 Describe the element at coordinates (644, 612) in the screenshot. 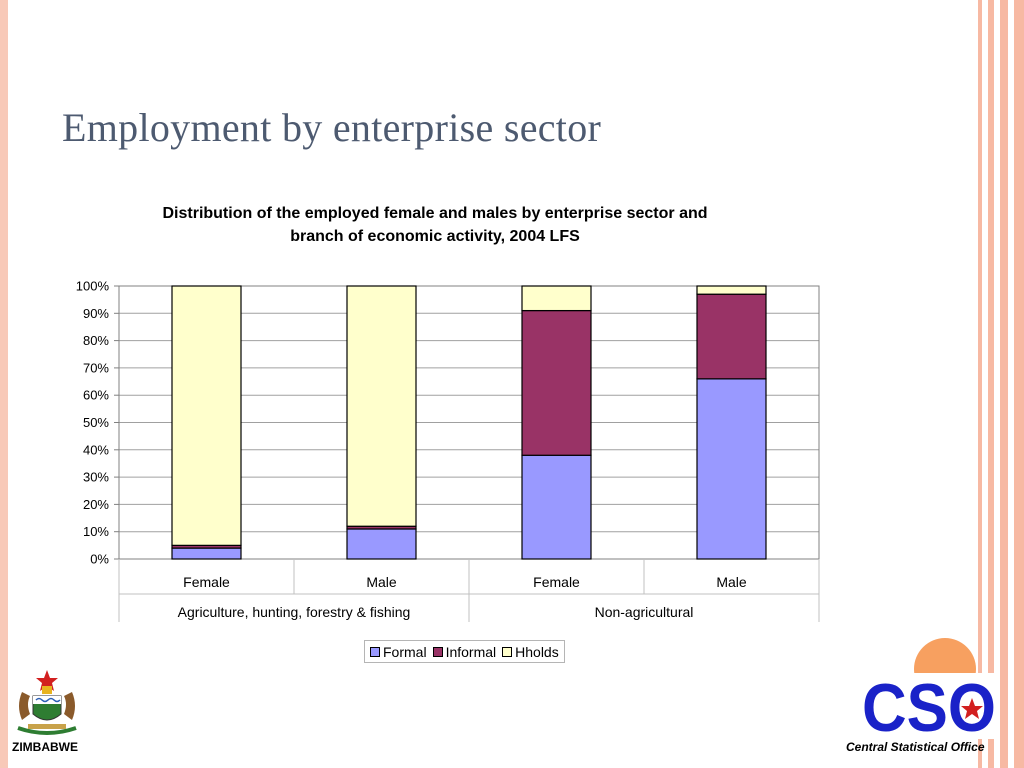

I see `x-group-label: Non-agricultural` at that location.